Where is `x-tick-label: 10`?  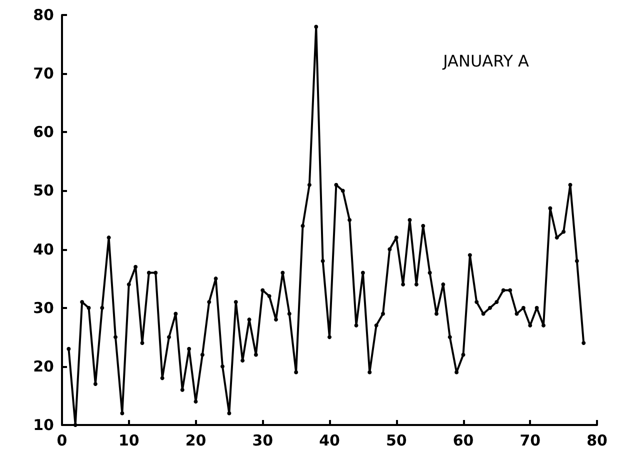 x-tick-label: 10 is located at coordinates (129, 441).